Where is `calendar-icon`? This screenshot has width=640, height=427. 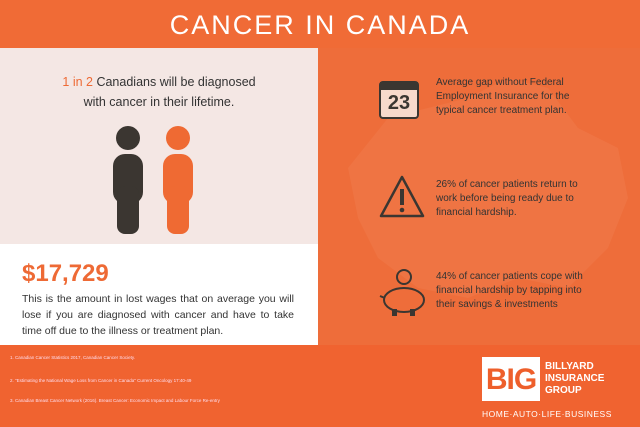
calendar-icon is located at coordinates (399, 100).